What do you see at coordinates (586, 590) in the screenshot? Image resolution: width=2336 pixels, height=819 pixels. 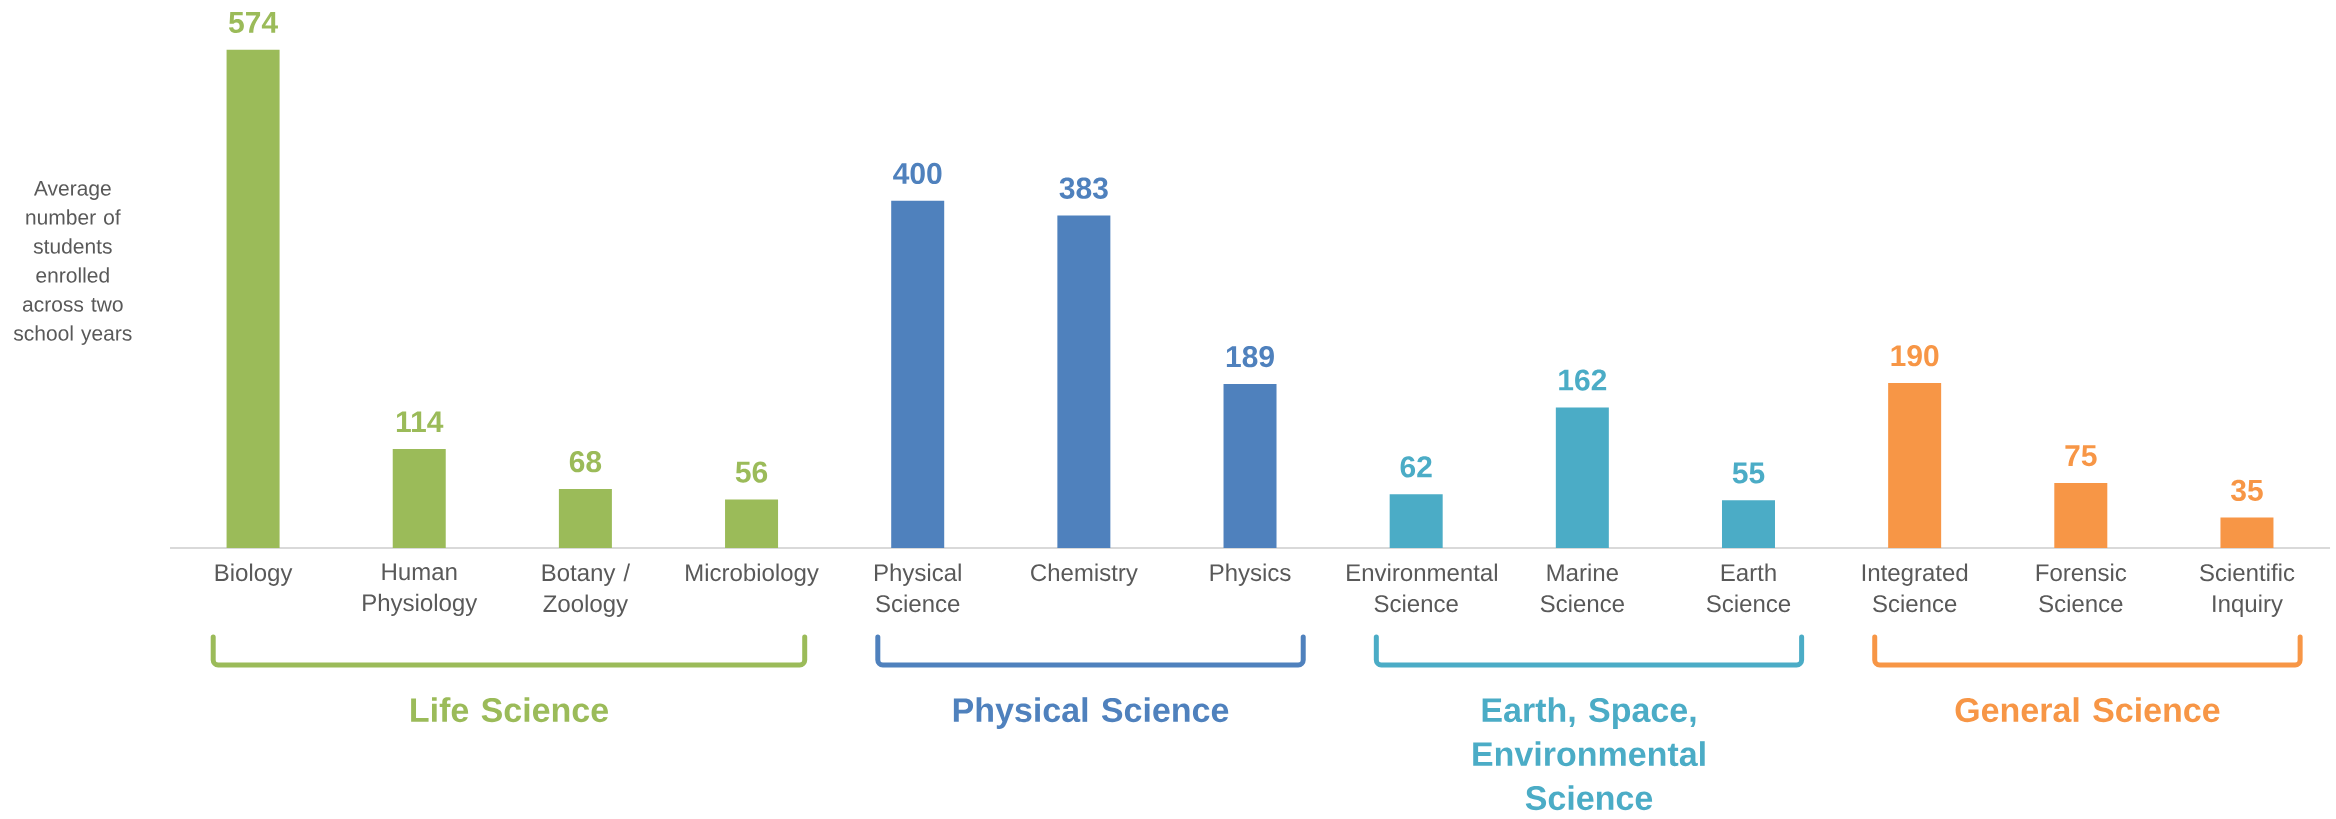 I see `x-tick-label: Botany / Zoology` at bounding box center [586, 590].